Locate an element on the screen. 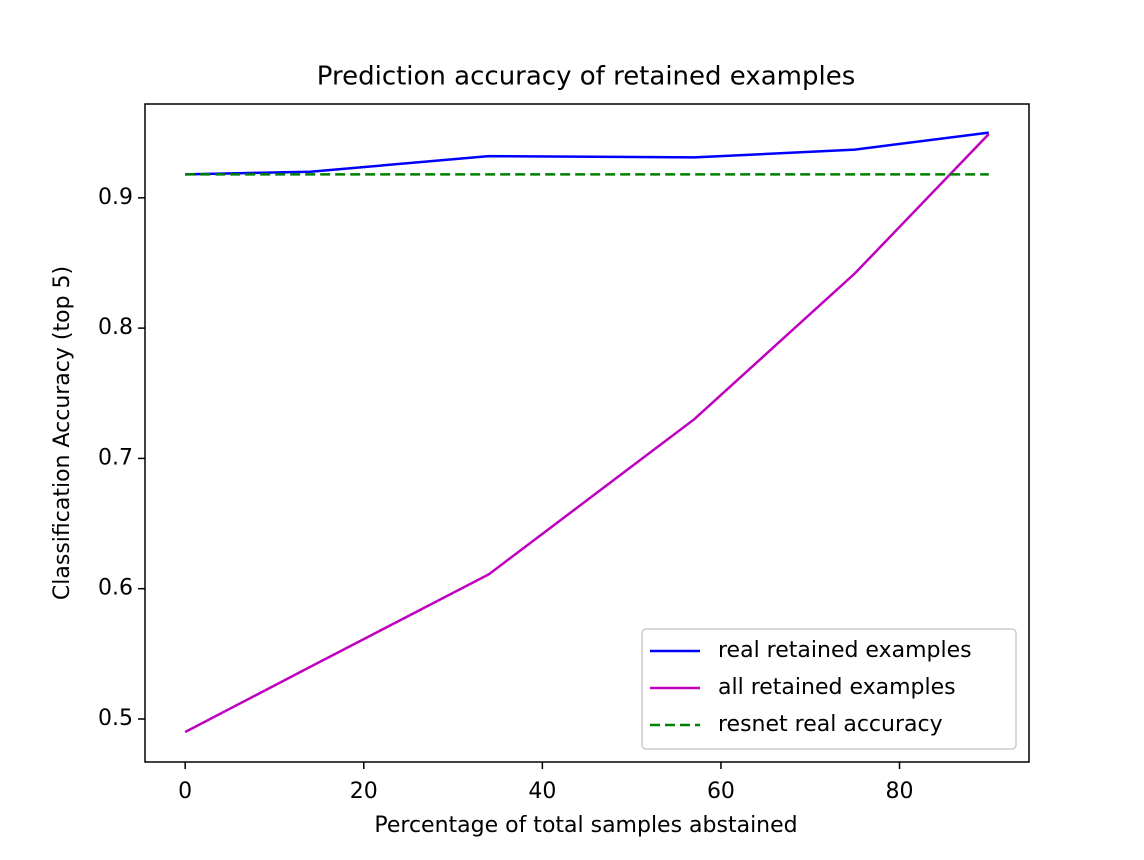  y-tick-label: 0.6 is located at coordinates (115, 588).